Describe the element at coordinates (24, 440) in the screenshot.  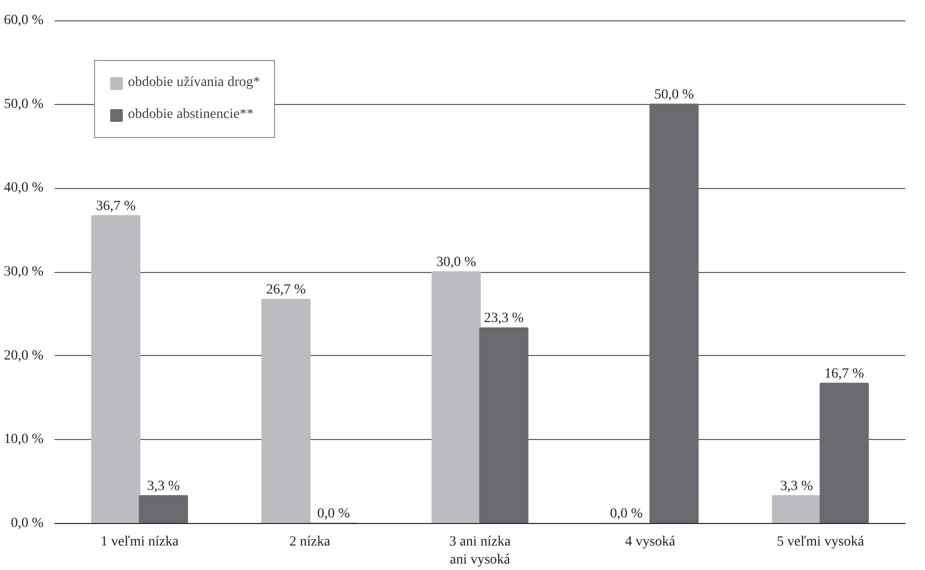
I see `y-tick-label: 10,0 %` at that location.